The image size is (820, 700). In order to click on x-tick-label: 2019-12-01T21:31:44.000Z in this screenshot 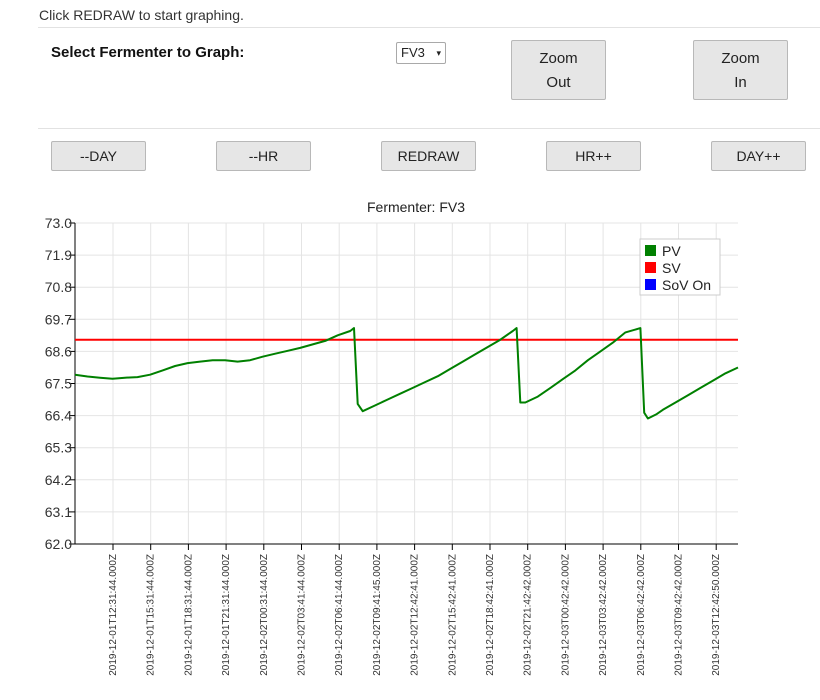, I will do `click(226, 615)`.